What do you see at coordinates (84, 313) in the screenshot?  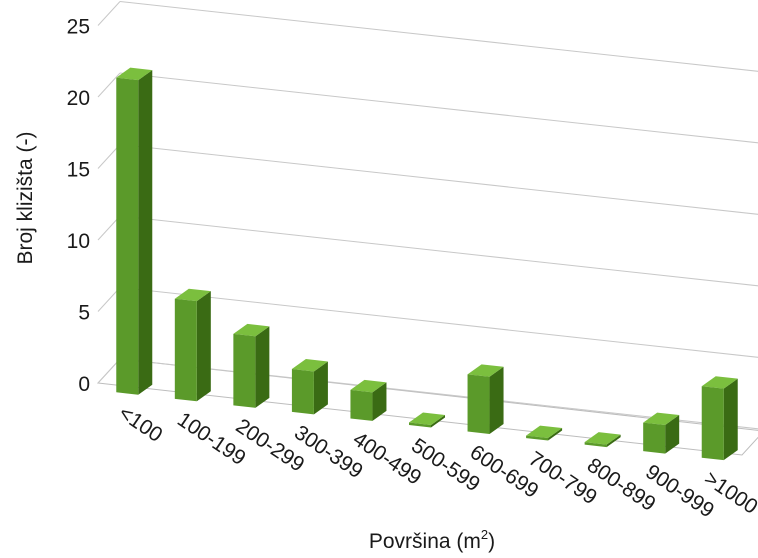 I see `y-tick-label: 5` at bounding box center [84, 313].